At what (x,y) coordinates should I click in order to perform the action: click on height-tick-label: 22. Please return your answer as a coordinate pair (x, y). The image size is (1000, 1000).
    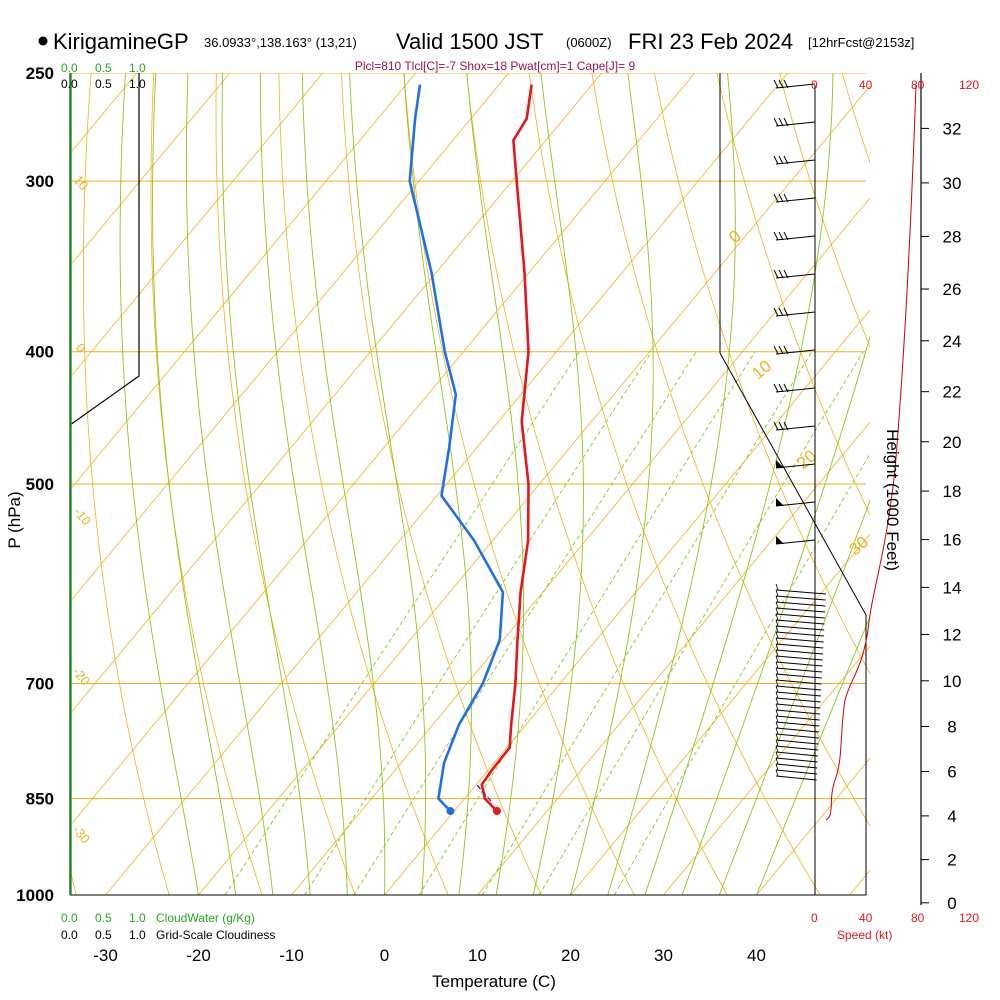
    Looking at the image, I should click on (952, 392).